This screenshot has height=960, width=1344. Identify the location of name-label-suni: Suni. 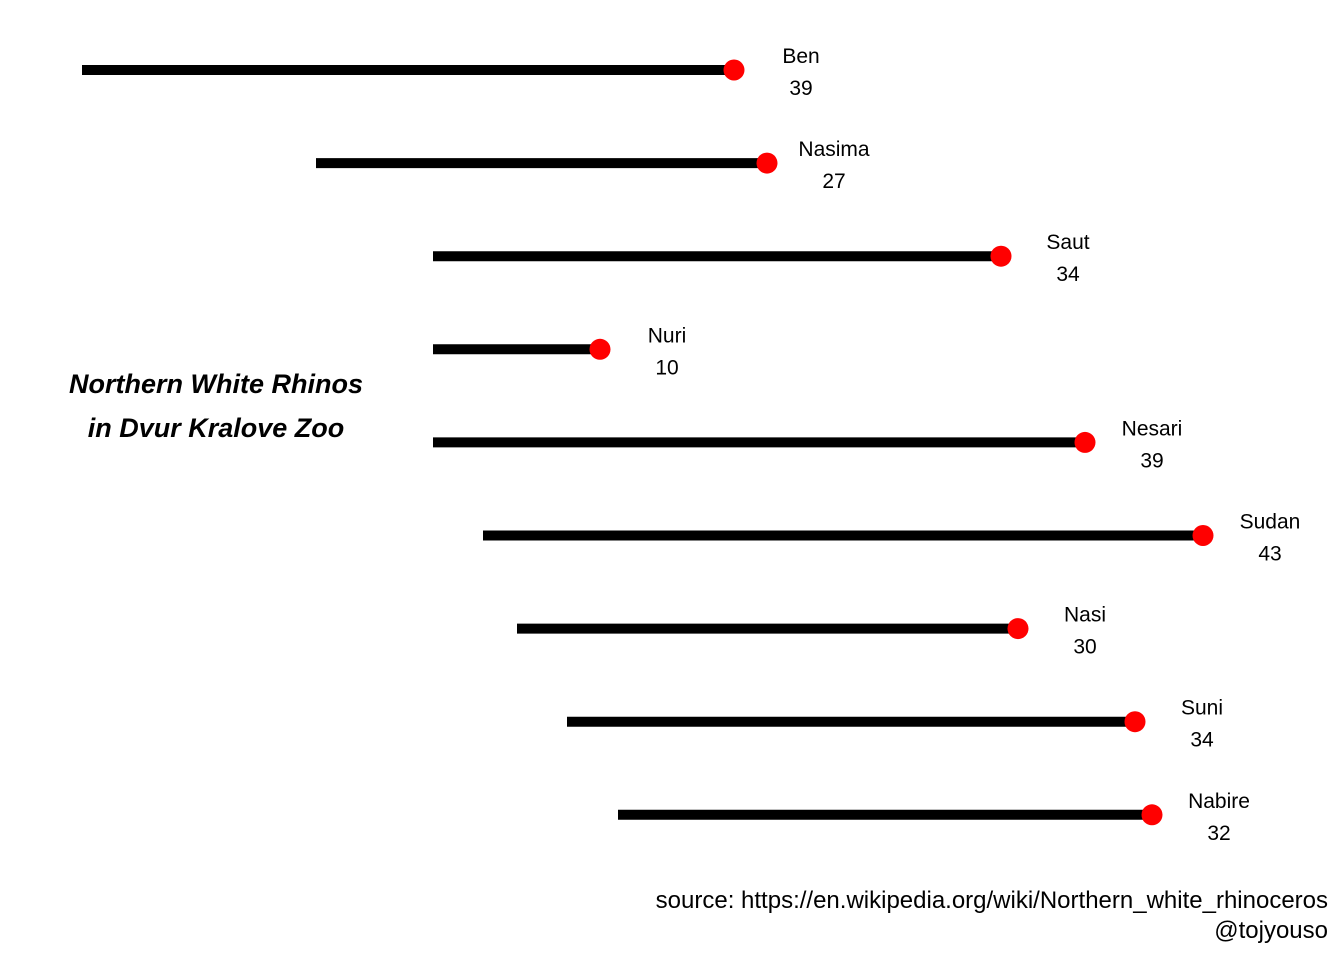
(1202, 708).